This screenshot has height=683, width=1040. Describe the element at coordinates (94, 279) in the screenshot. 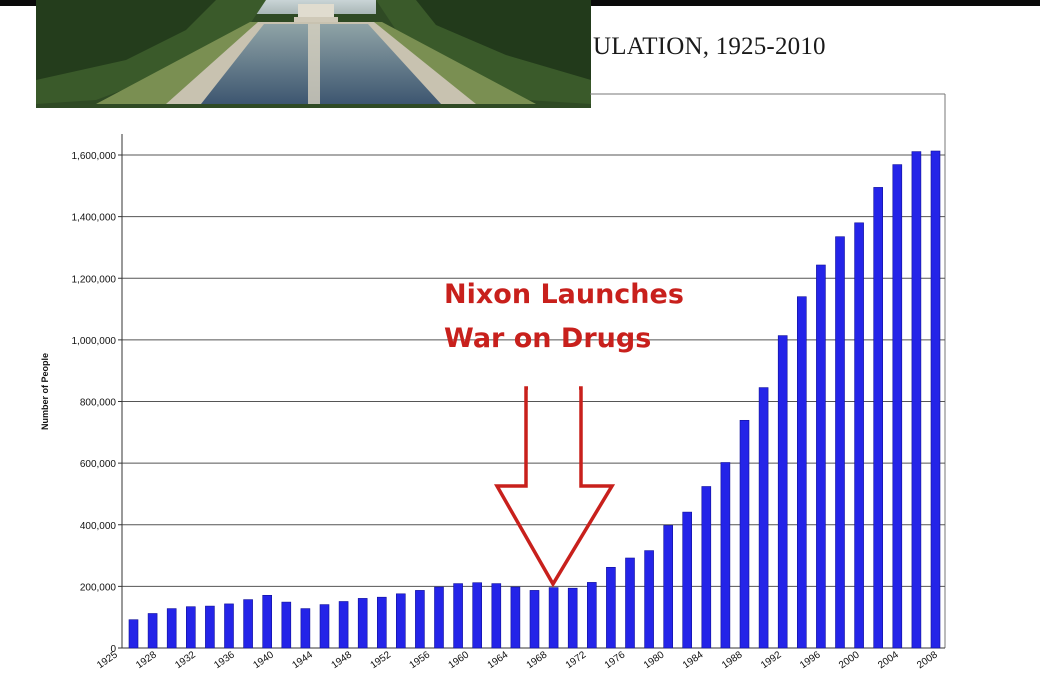

I see `y-tick-label: 1,200,000` at that location.